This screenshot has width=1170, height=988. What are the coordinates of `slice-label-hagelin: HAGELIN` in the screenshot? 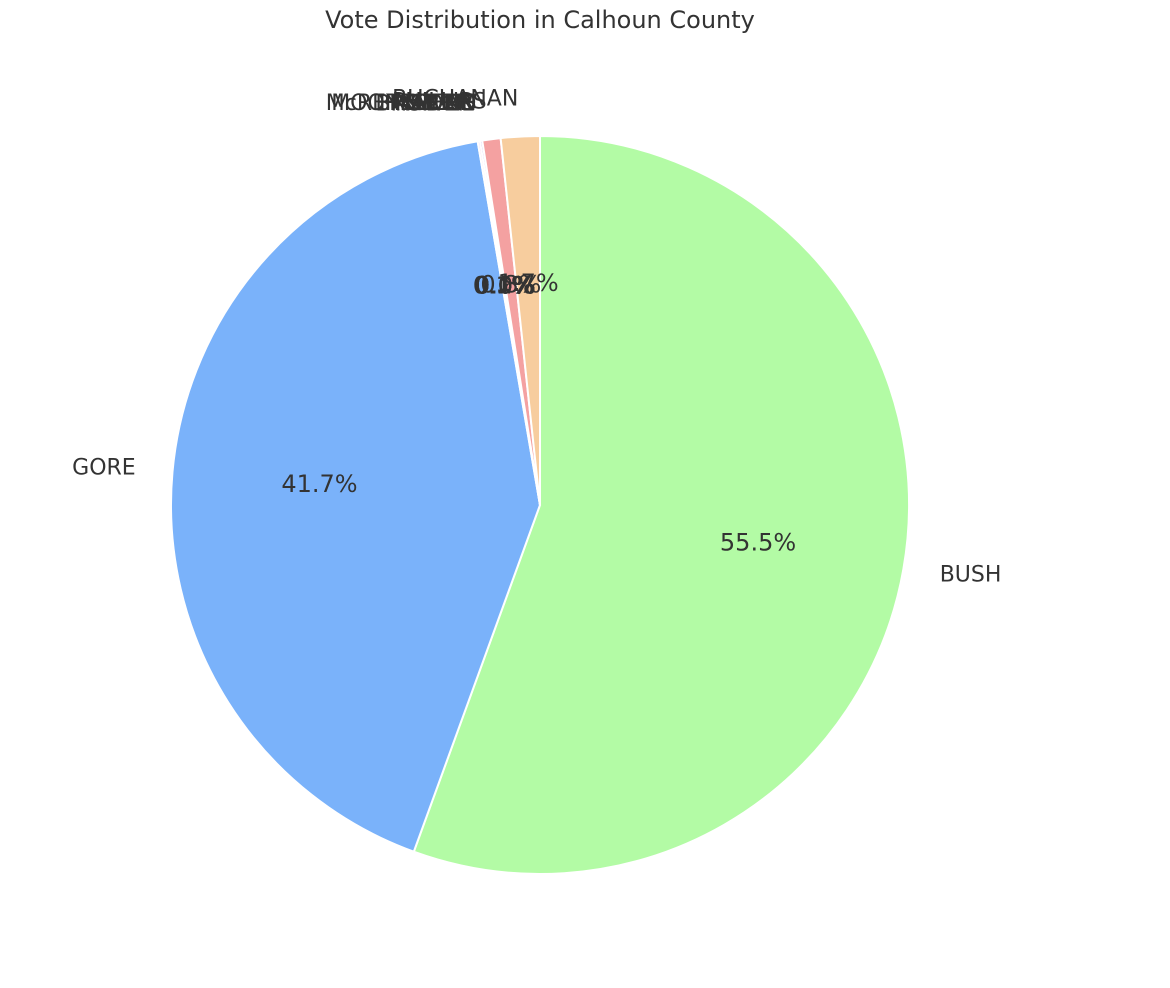 It's located at (427, 103).